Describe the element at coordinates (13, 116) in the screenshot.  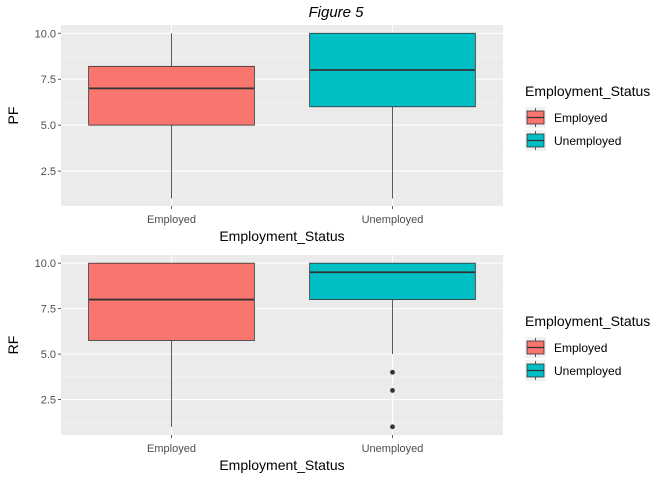
I see `y-axis-title: PF` at that location.